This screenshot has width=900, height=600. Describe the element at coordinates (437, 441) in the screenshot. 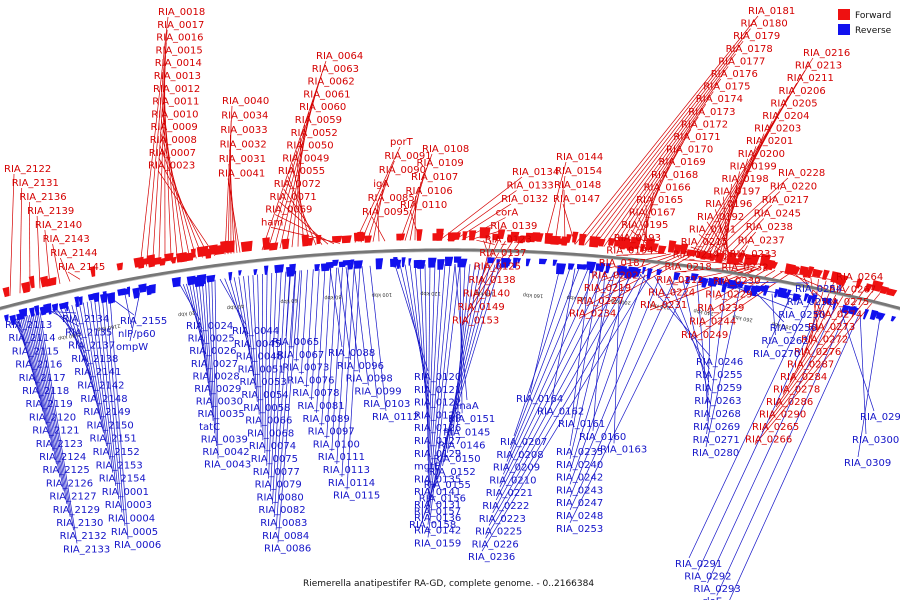

I see `reverse-gene-label: RIA_0127` at that location.